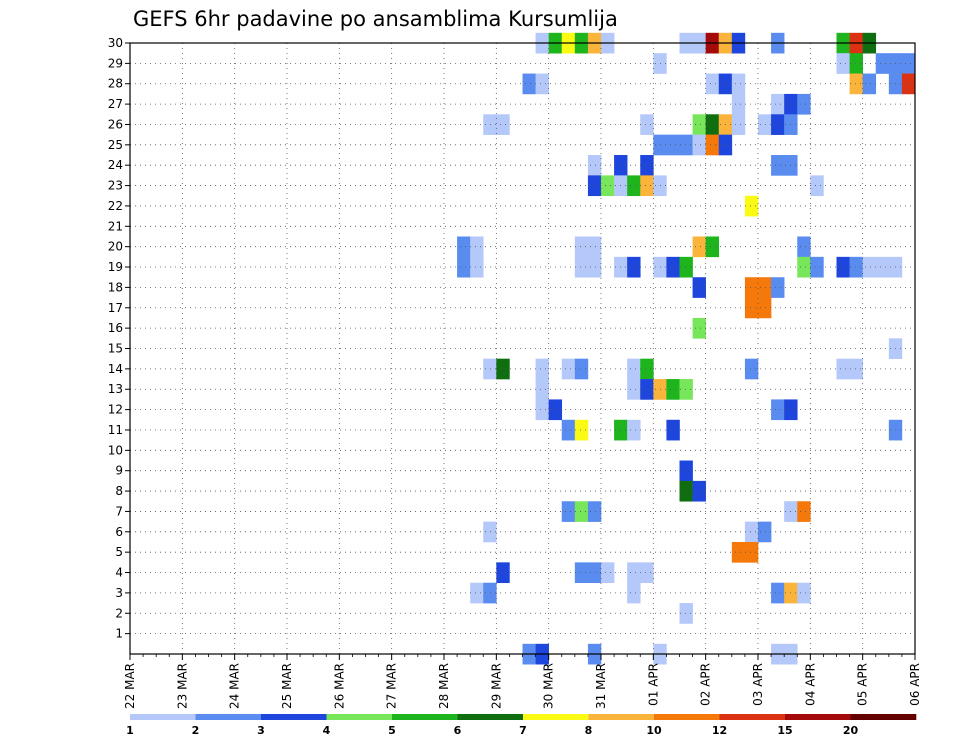  What do you see at coordinates (235, 686) in the screenshot?
I see `x-tick-label: 24 MAR` at bounding box center [235, 686].